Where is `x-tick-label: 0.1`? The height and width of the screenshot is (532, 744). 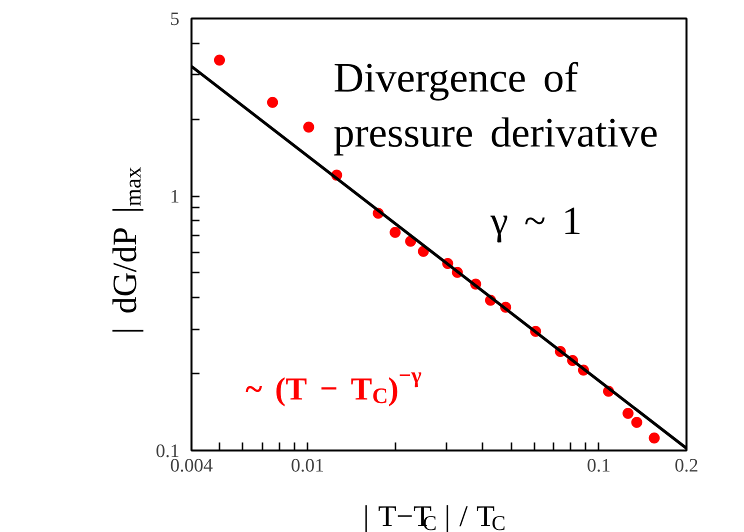 x-tick-label: 0.1 is located at coordinates (598, 466).